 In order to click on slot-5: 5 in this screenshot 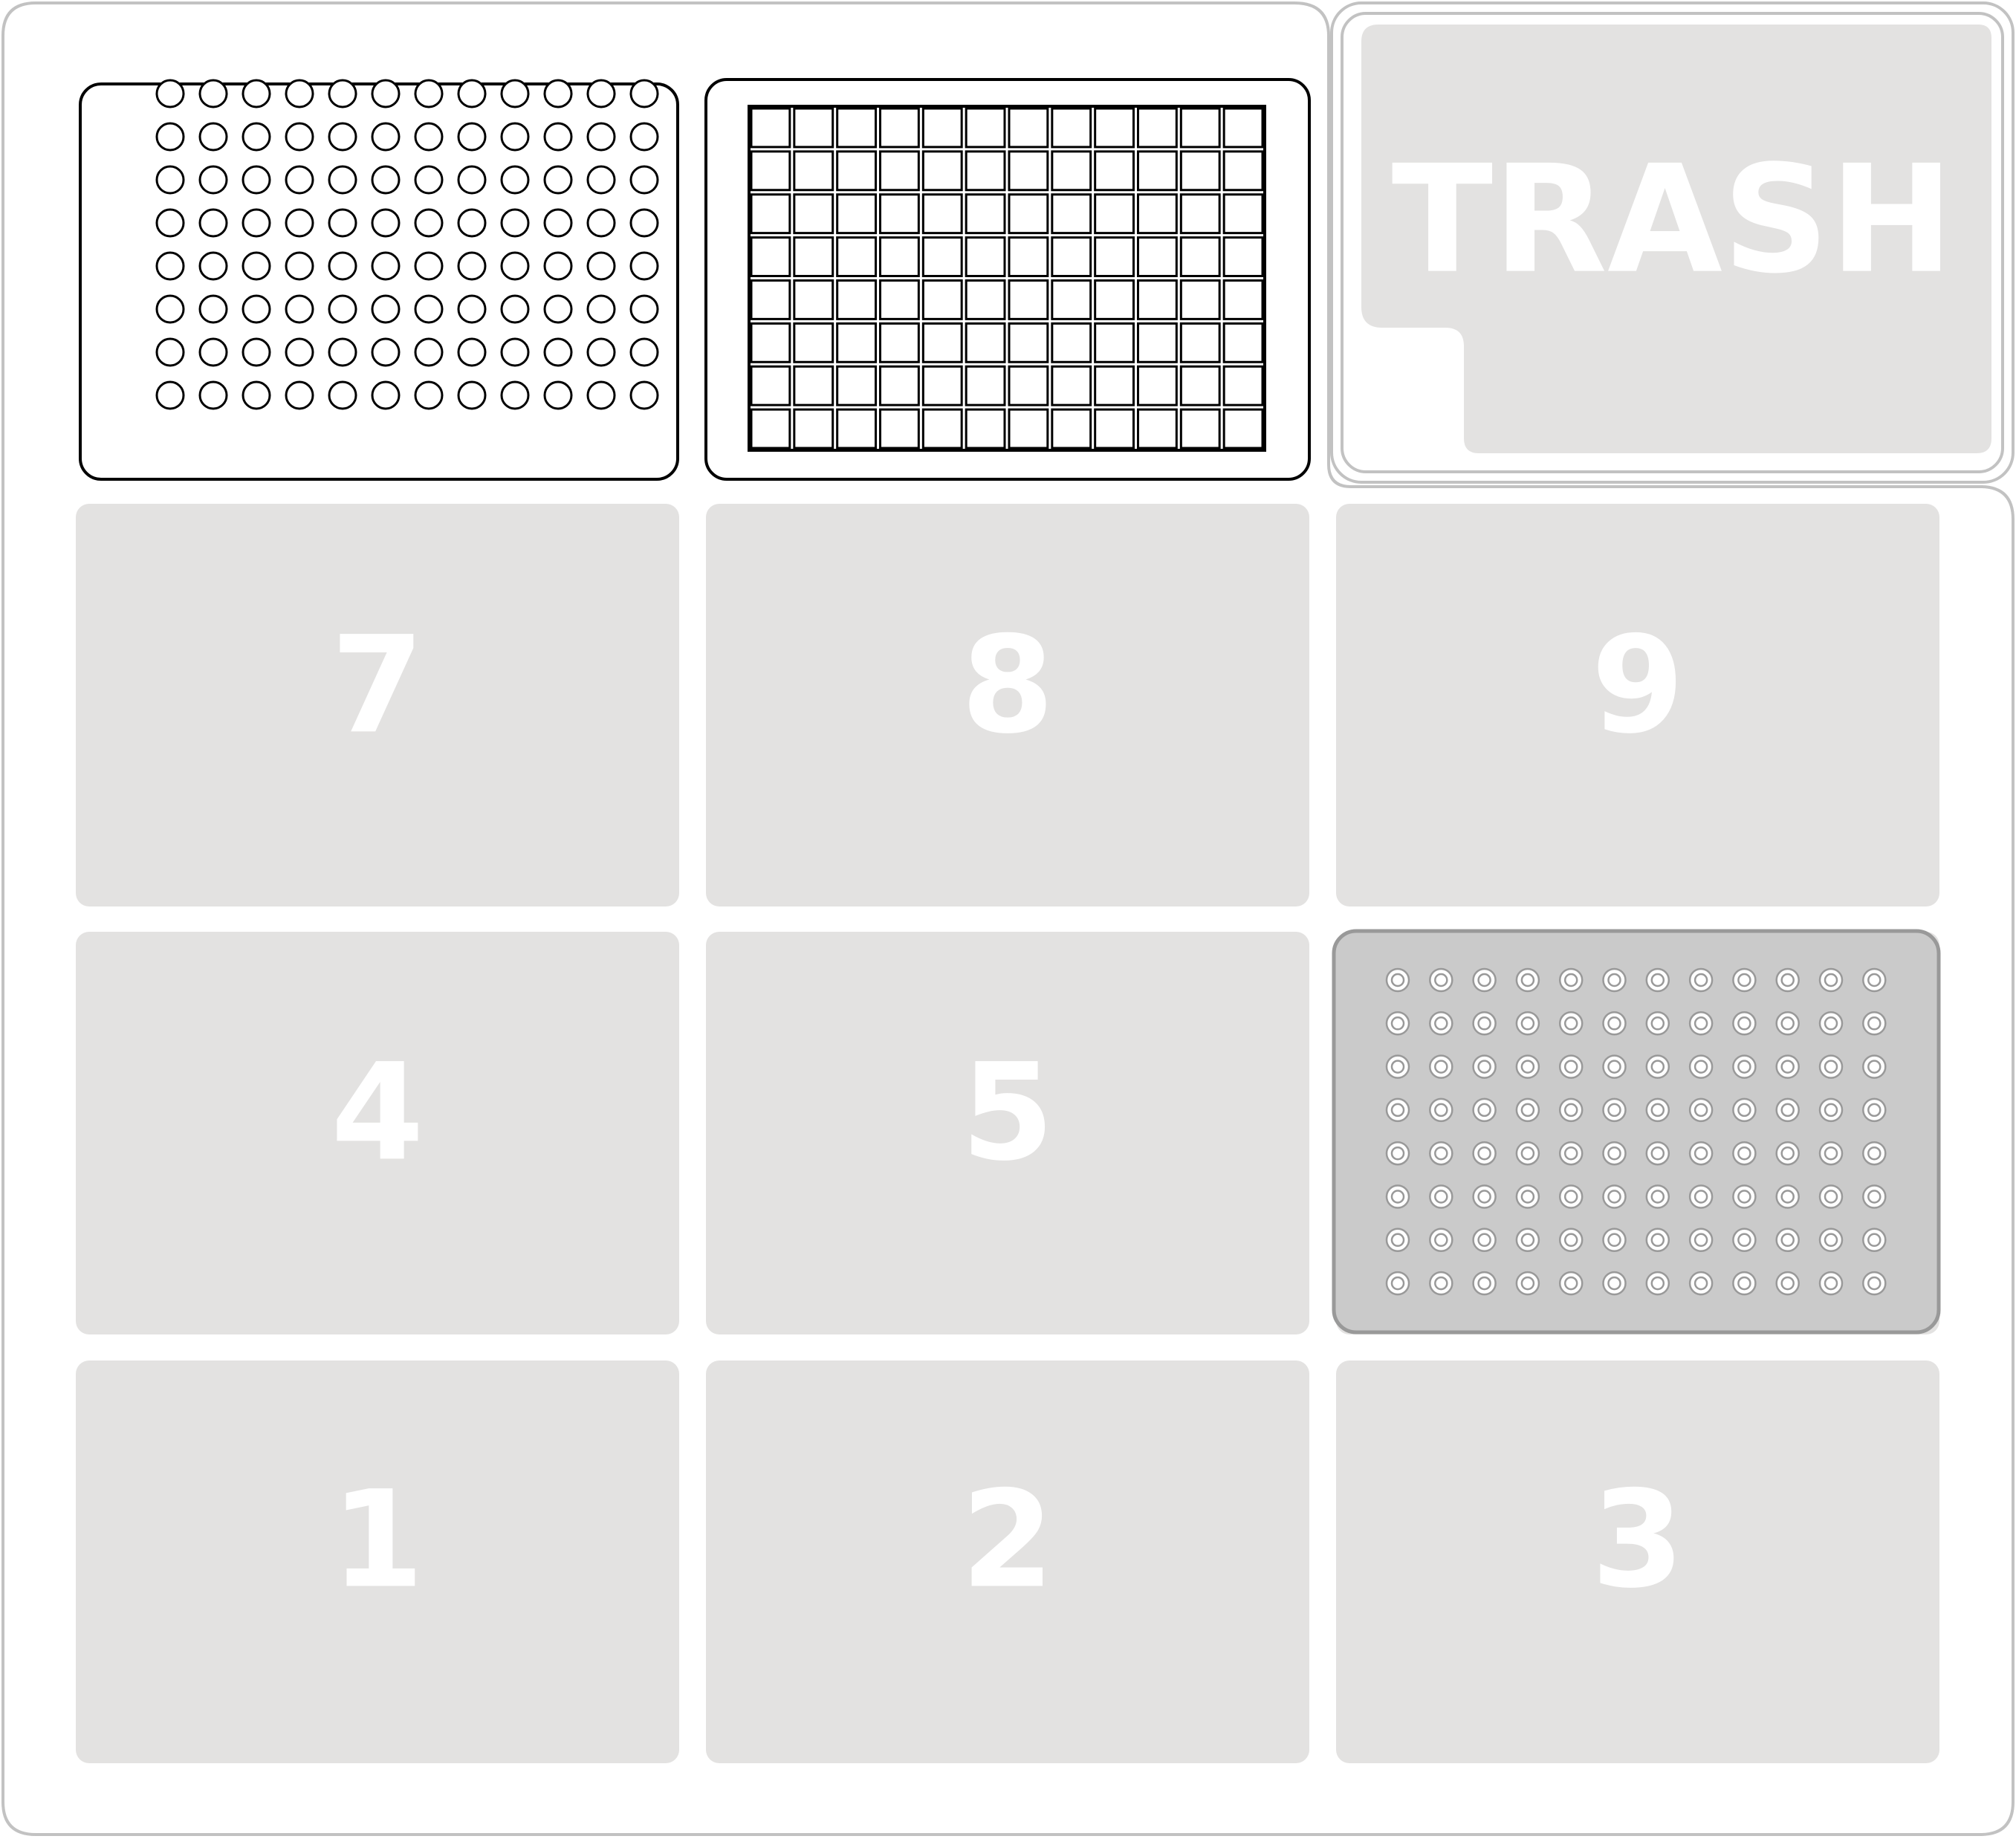, I will do `click(1008, 1133)`.